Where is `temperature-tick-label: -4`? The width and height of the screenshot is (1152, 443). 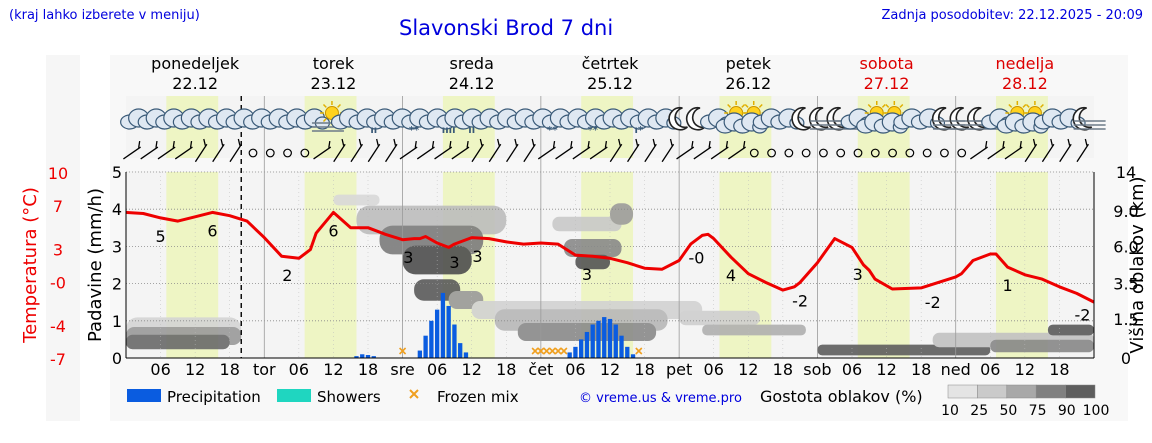
temperature-tick-label: -4 is located at coordinates (58, 326).